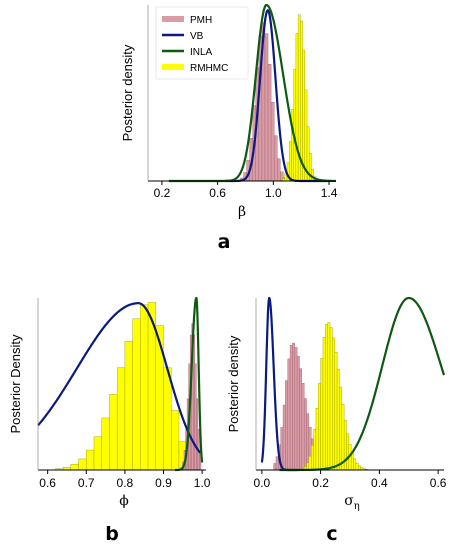 This screenshot has width=456, height=550. What do you see at coordinates (246, 190) in the screenshot?
I see `x-ticks-a: 0.2 0.6 1.0 1.4` at bounding box center [246, 190].